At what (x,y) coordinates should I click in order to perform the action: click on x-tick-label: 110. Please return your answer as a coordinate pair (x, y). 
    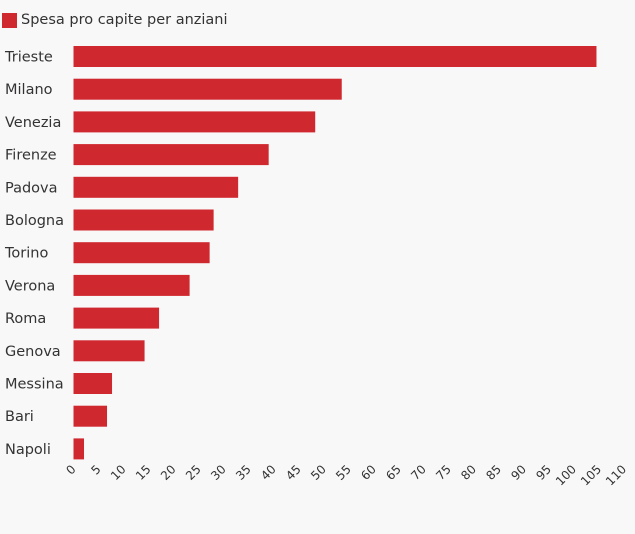
    Looking at the image, I should click on (616, 475).